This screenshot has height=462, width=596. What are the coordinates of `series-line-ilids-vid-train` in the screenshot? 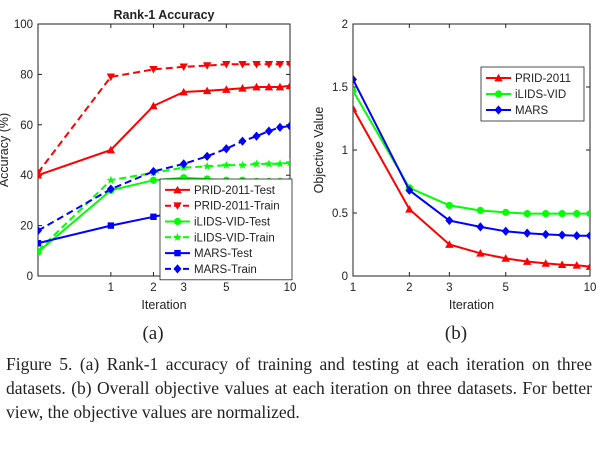 It's located at (164, 206).